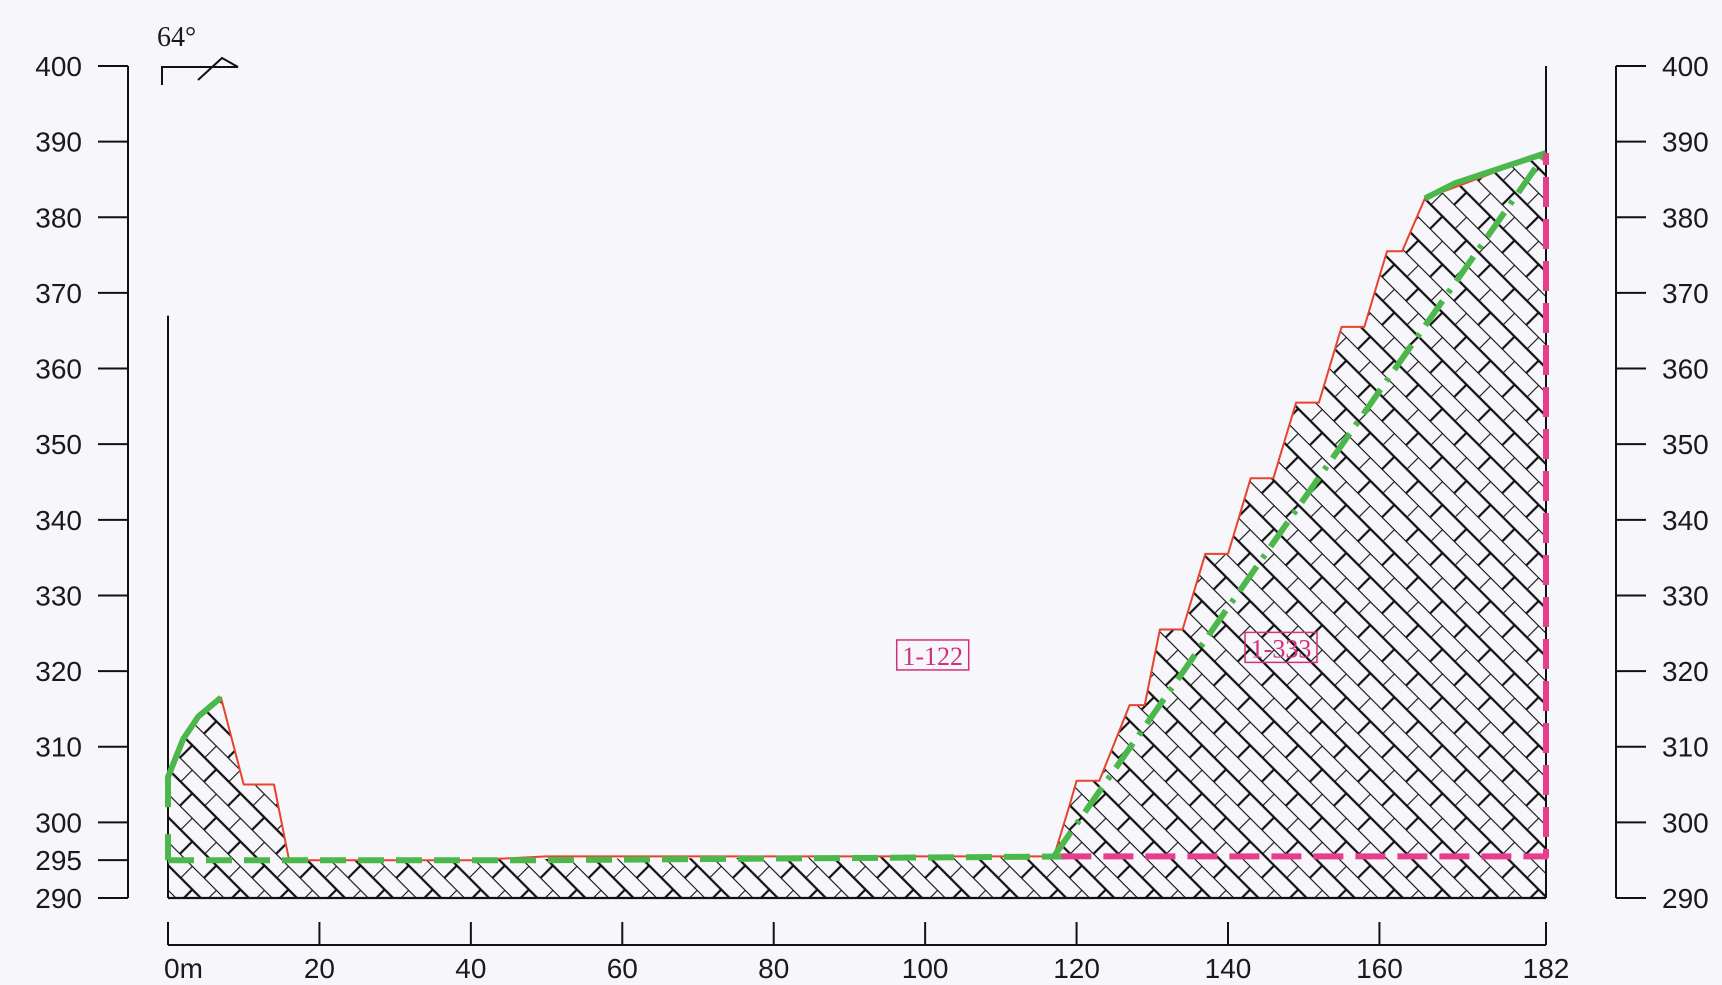 This screenshot has height=985, width=1722. I want to click on right-tick-label-340: 340, so click(1685, 520).